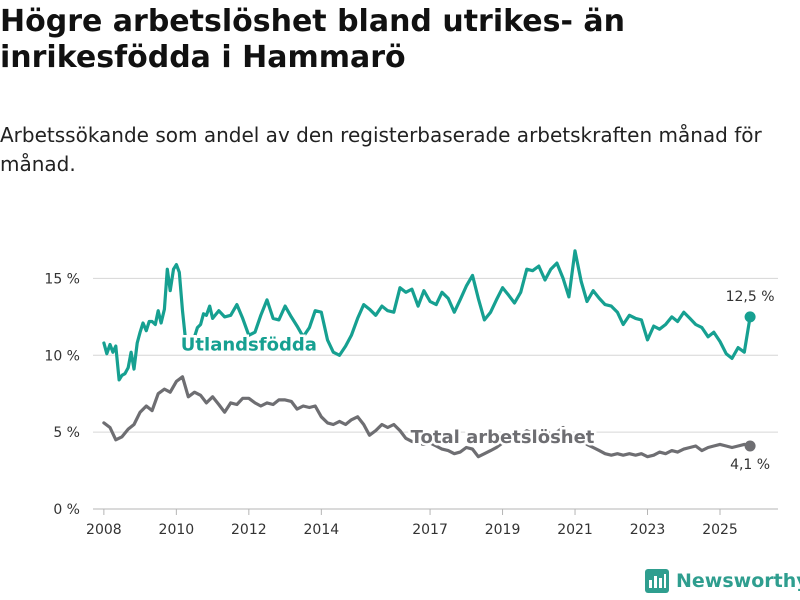  Describe the element at coordinates (750, 297) in the screenshot. I see `end-value-label: 12,5 %` at that location.